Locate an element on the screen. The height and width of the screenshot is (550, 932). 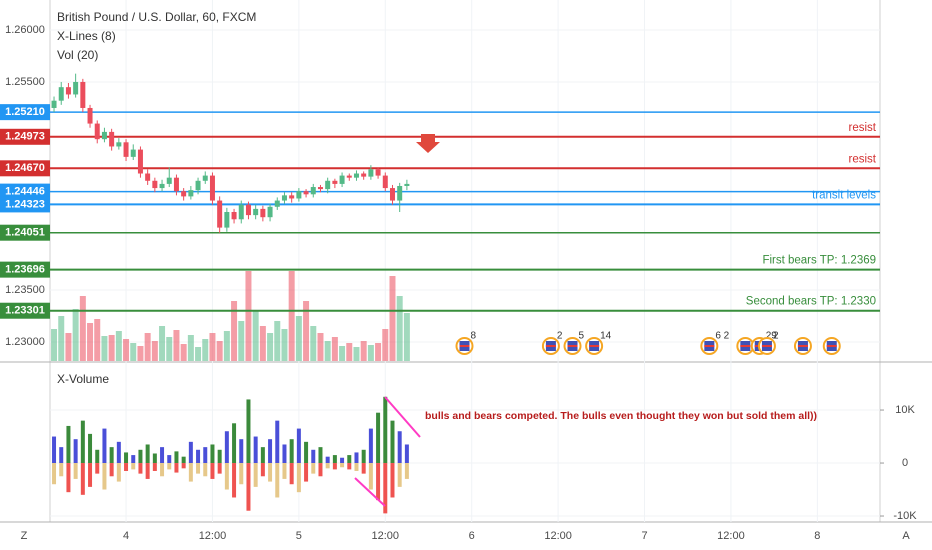
y-tick-label: 10K is located at coordinates (905, 410).